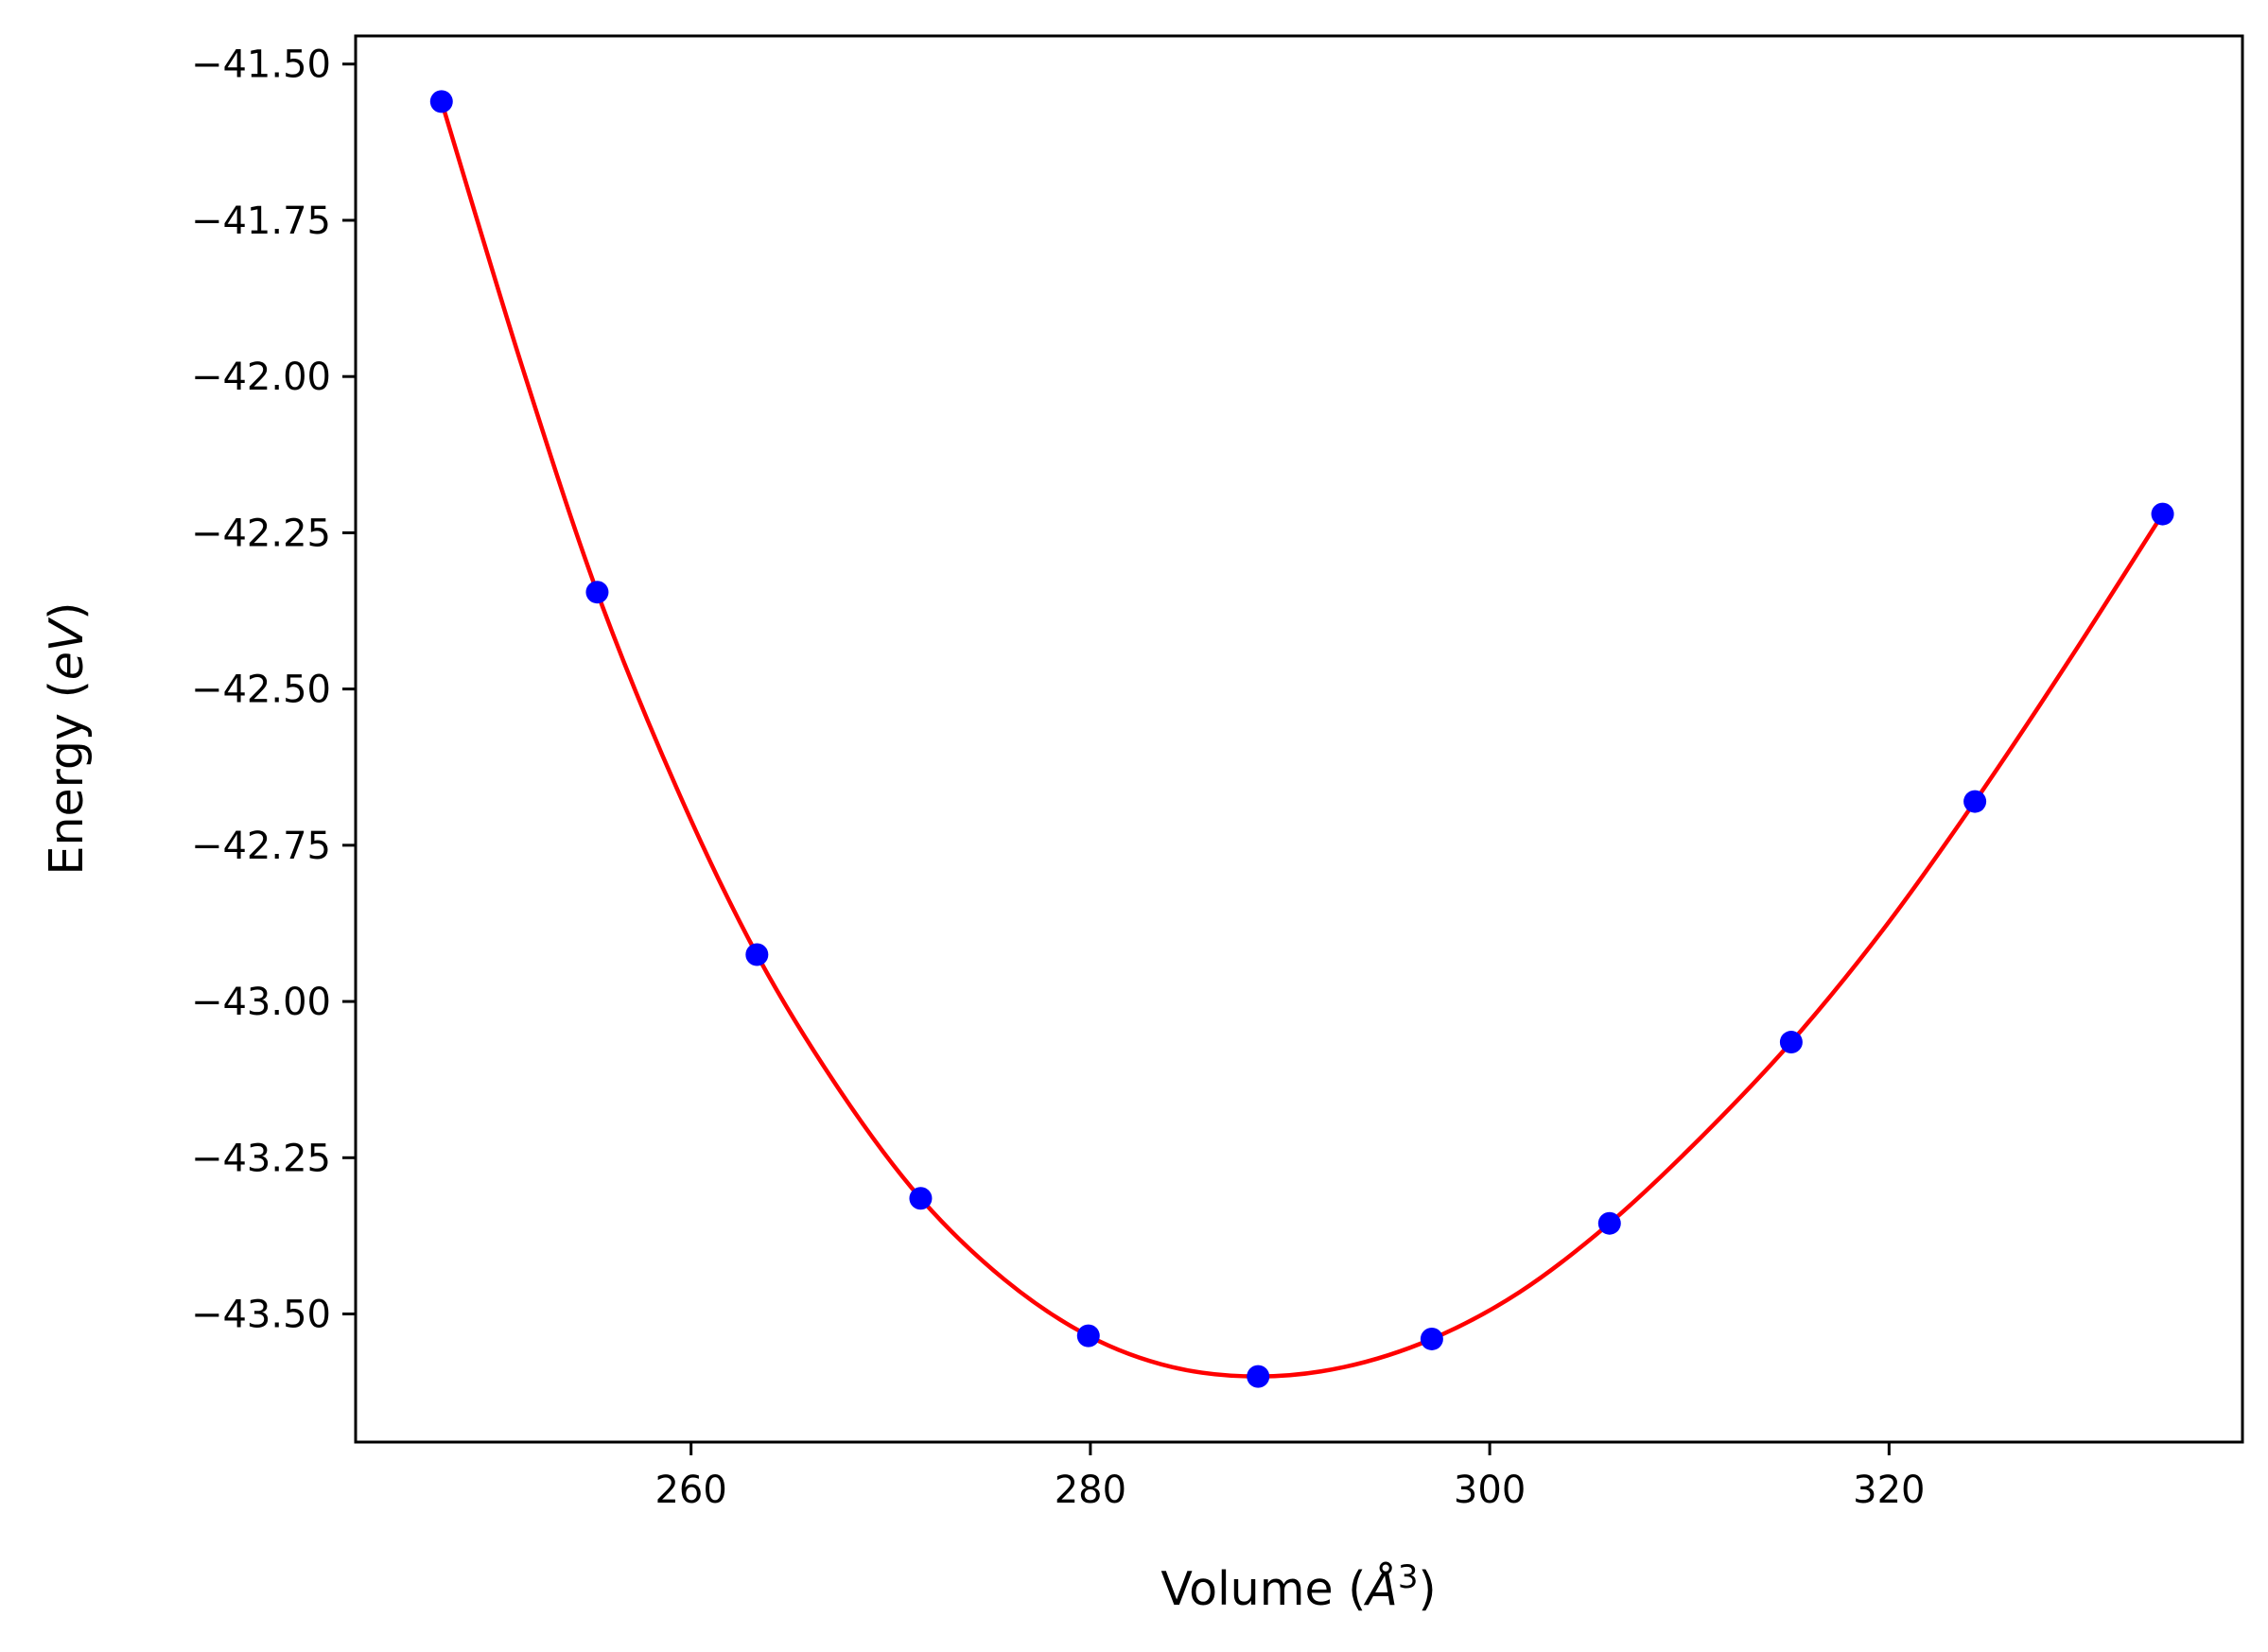 This screenshot has width=2268, height=1652. Describe the element at coordinates (261, 533) in the screenshot. I see `y-tick-label: −42.25` at that location.